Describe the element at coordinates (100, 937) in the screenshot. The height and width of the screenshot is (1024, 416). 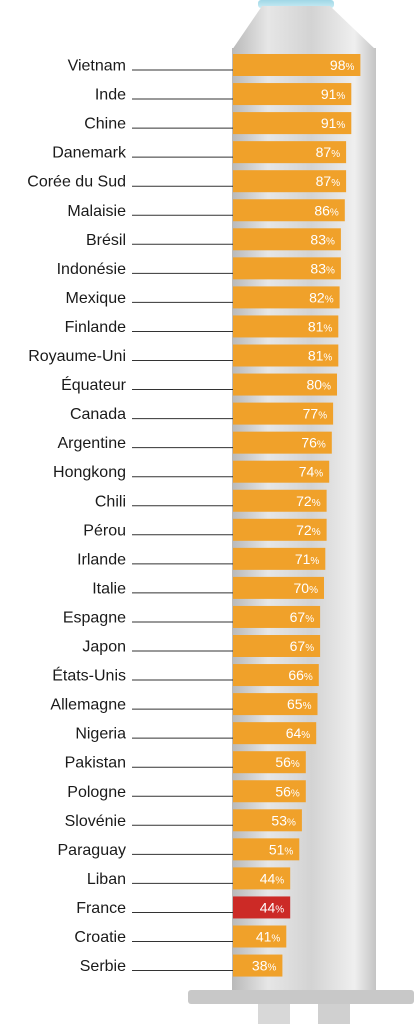
I see `category-label: Croatie` at that location.